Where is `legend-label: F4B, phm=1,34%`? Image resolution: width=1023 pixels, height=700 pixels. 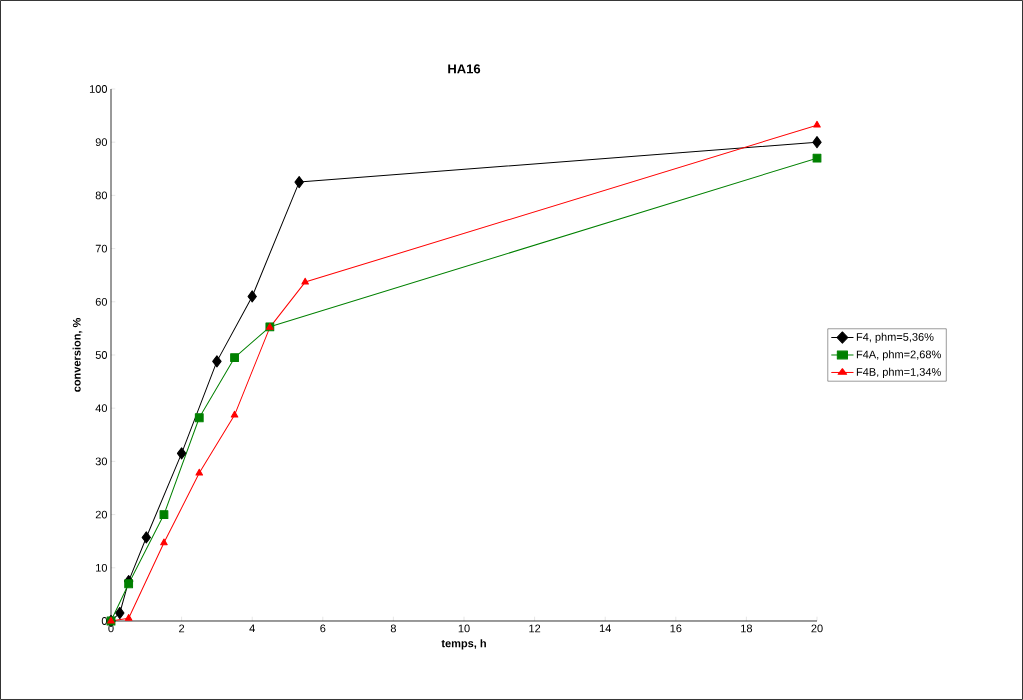
legend-label: F4B, phm=1,34% is located at coordinates (898, 372).